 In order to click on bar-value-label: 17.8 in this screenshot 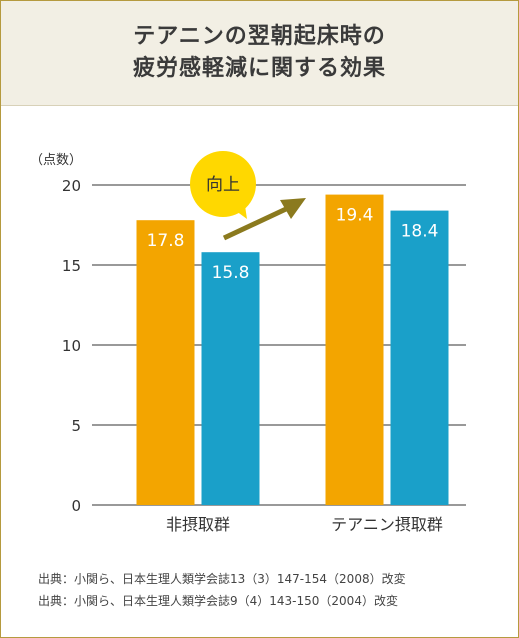, I will do `click(166, 241)`.